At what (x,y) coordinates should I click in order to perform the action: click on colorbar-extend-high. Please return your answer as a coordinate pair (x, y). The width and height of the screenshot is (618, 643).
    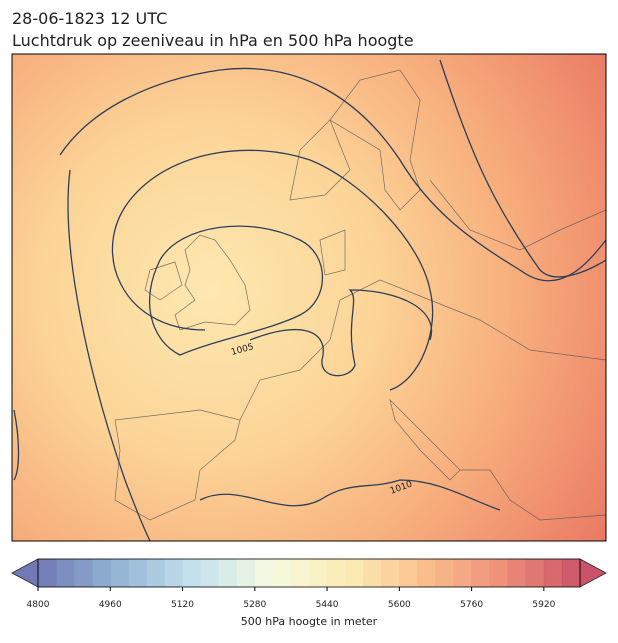
    Looking at the image, I should click on (593, 573).